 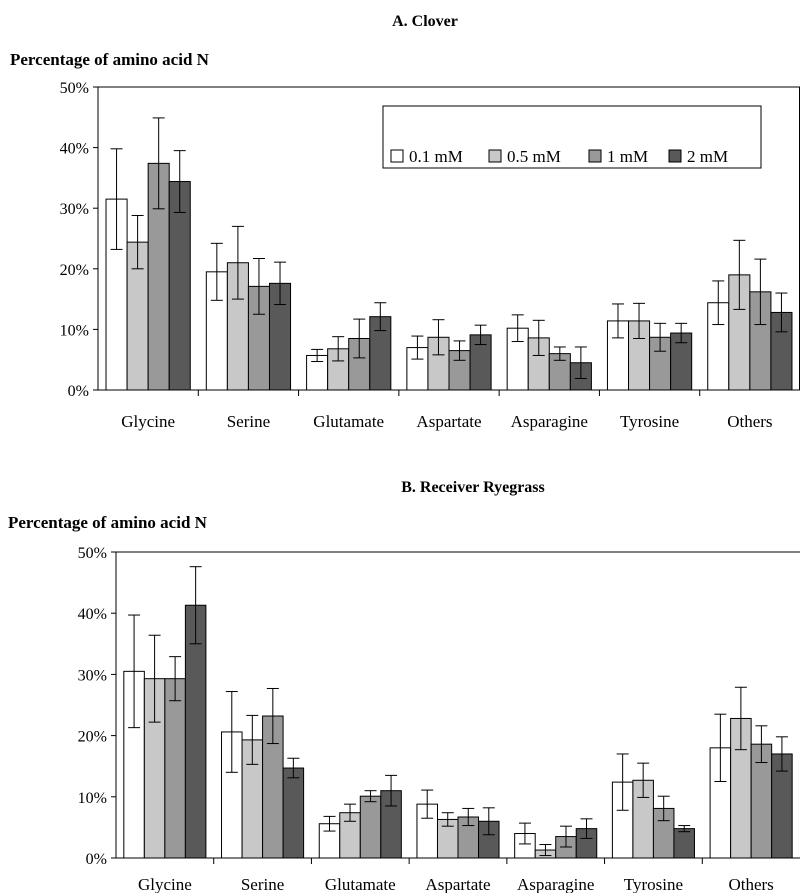 I want to click on panel-a-y-tick-label: 40%, so click(x=74, y=149).